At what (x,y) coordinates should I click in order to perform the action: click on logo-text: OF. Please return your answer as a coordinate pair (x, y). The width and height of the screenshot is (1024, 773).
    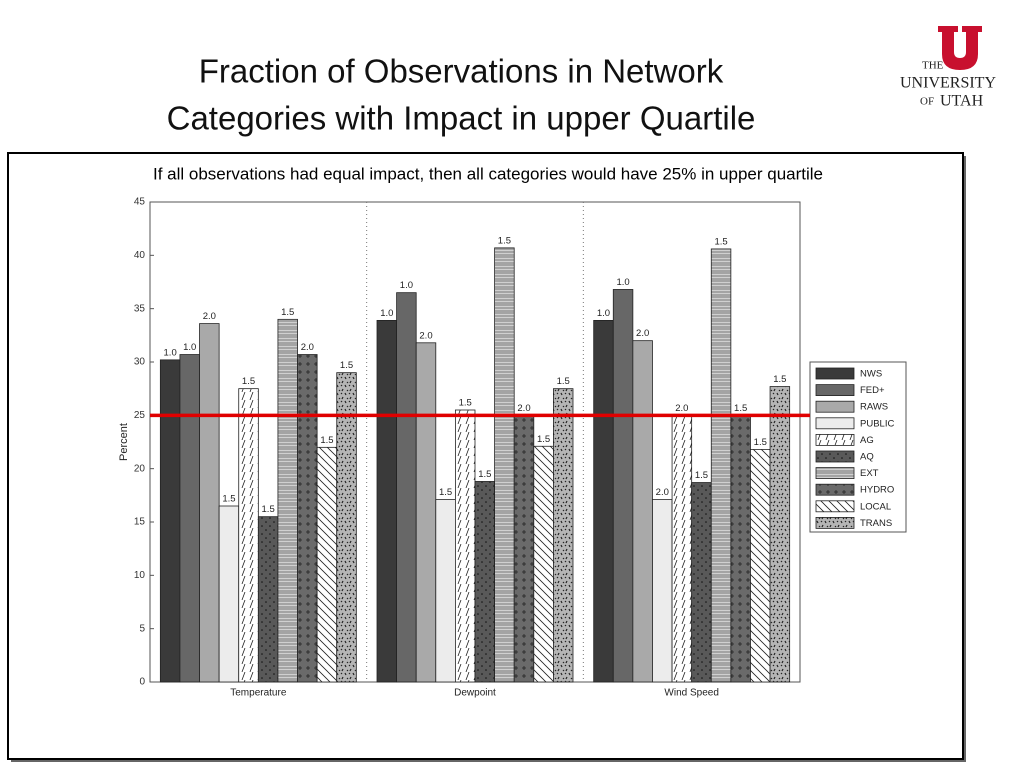
    Looking at the image, I should click on (927, 102).